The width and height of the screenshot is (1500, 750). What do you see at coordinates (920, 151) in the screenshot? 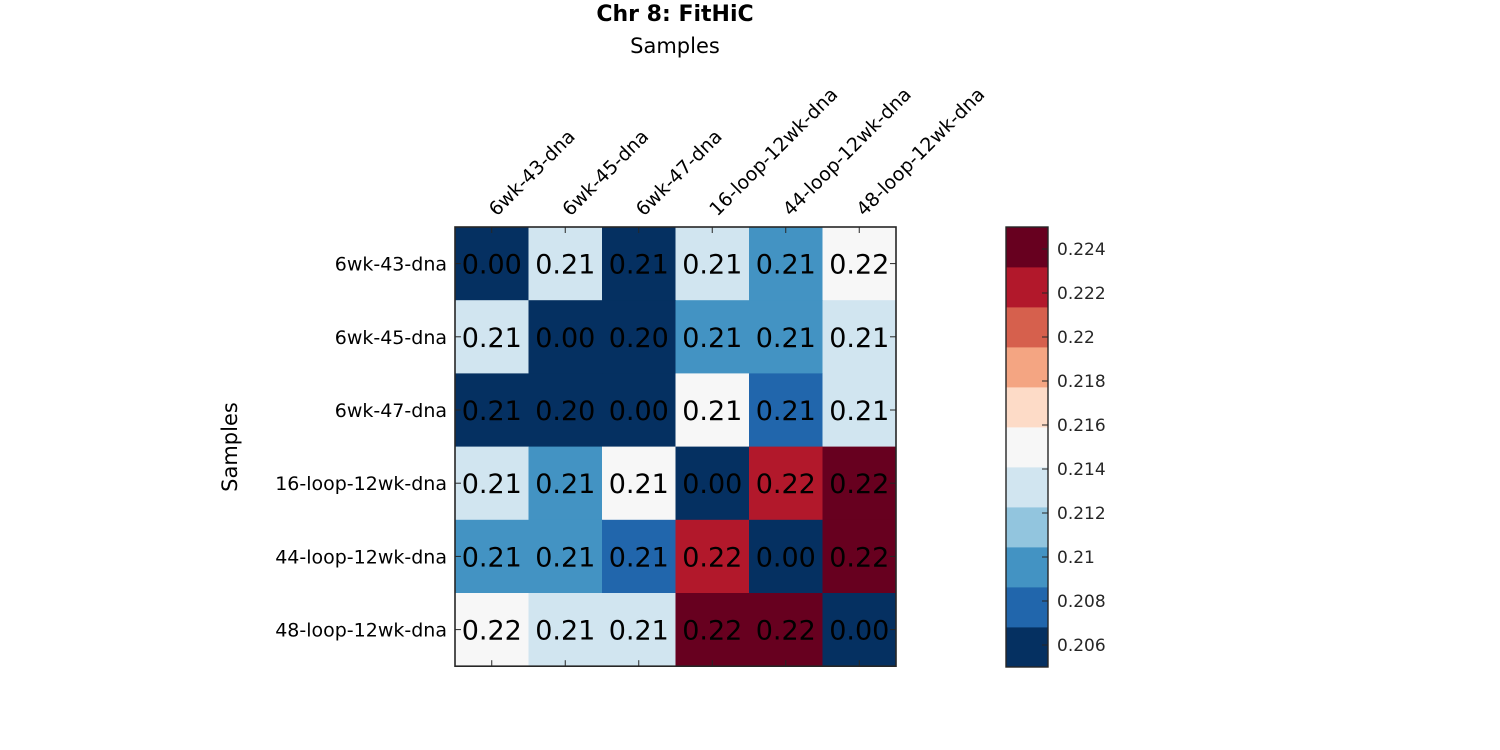
I see `x-tick-label: 48-loop-12wk-dna` at bounding box center [920, 151].